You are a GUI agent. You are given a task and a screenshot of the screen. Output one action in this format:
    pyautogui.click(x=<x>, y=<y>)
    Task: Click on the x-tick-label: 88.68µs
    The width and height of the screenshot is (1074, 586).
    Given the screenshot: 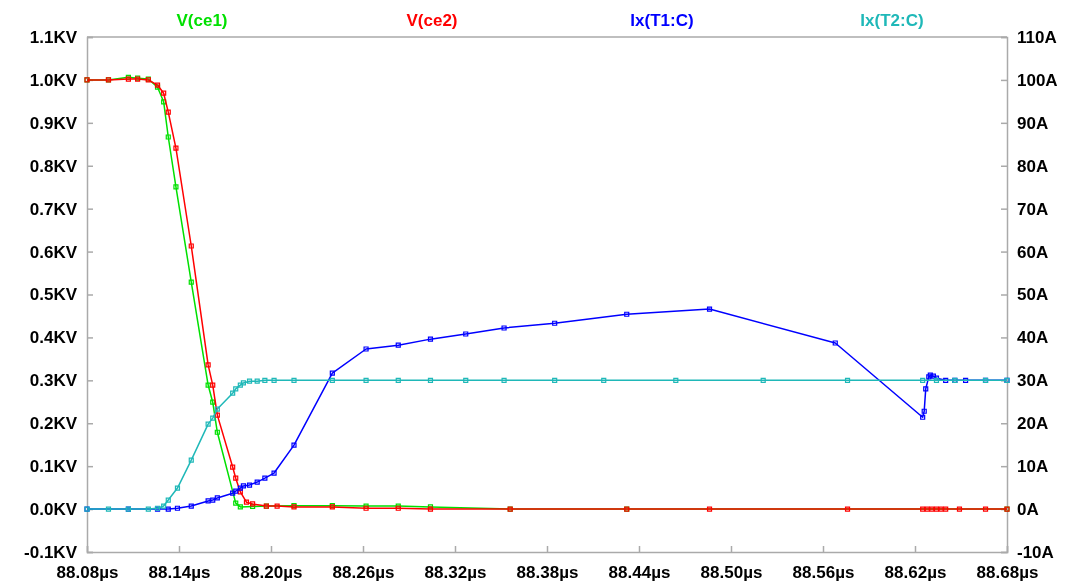 What is the action you would take?
    pyautogui.click(x=1007, y=573)
    